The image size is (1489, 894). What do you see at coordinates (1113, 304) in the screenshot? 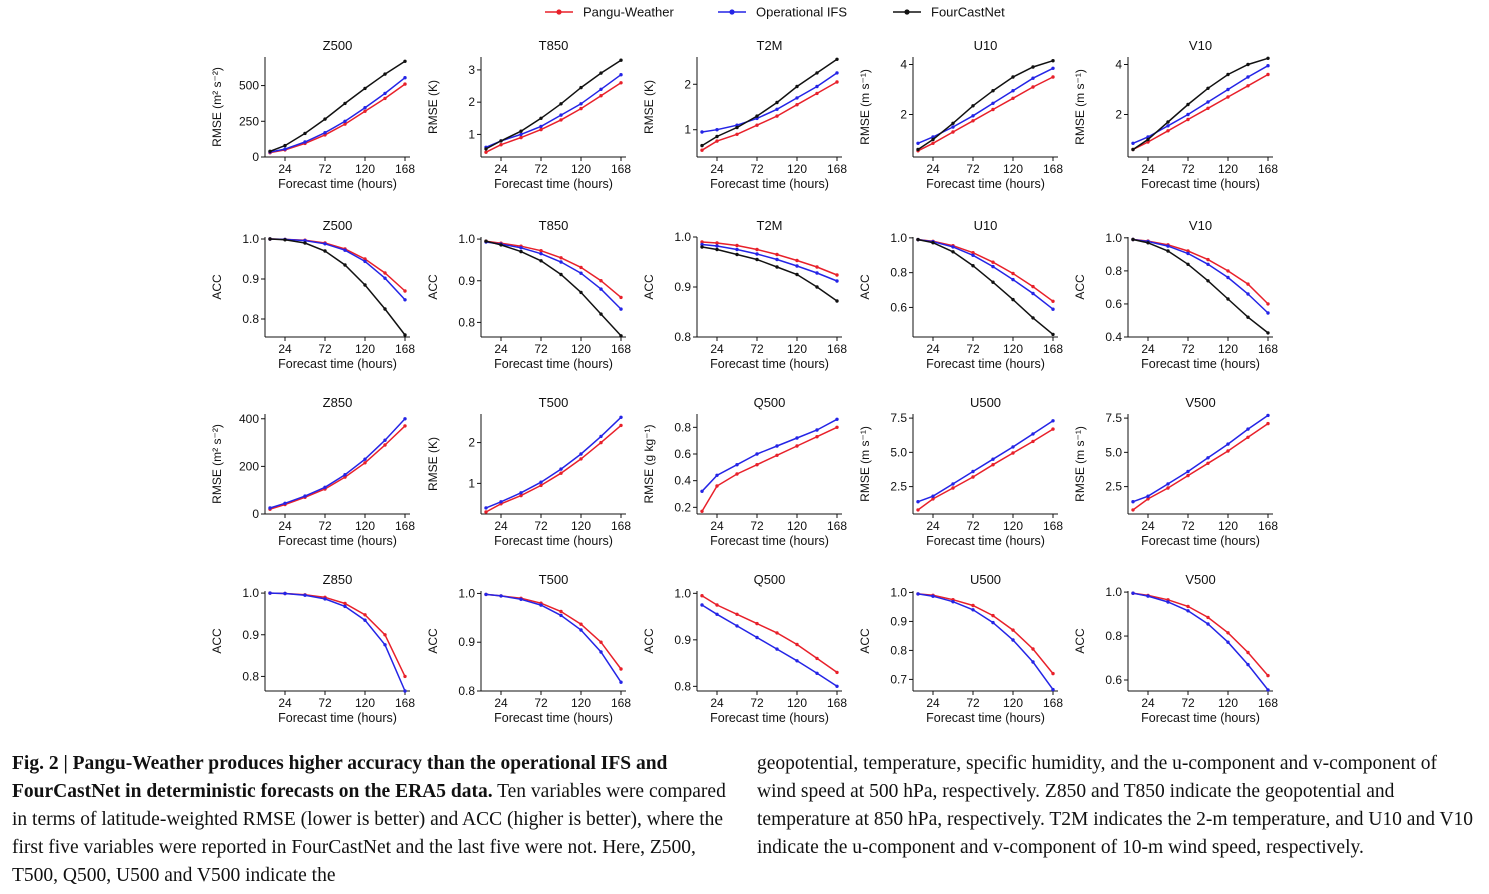
I see `panel-9-y-tick-label-1: 0.6` at bounding box center [1113, 304].